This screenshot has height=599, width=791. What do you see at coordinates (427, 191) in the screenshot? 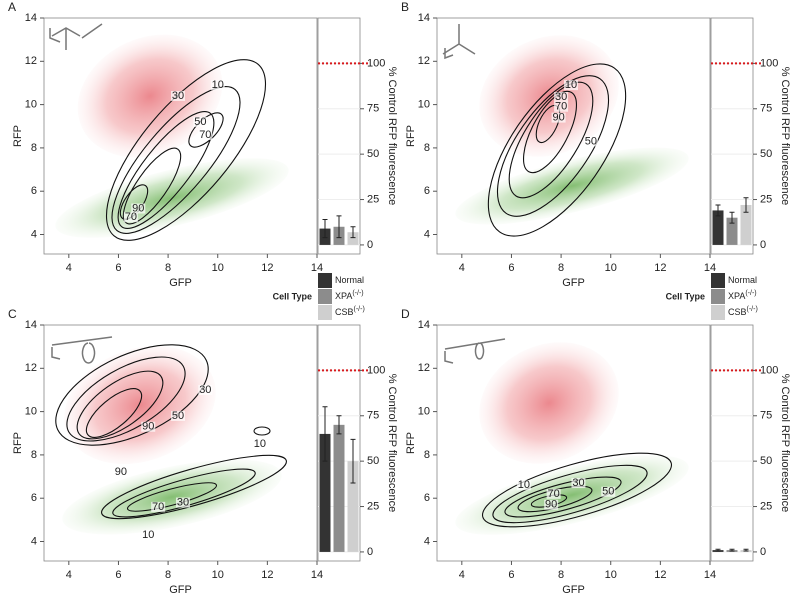
I see `y-tick-label: 6` at bounding box center [427, 191].